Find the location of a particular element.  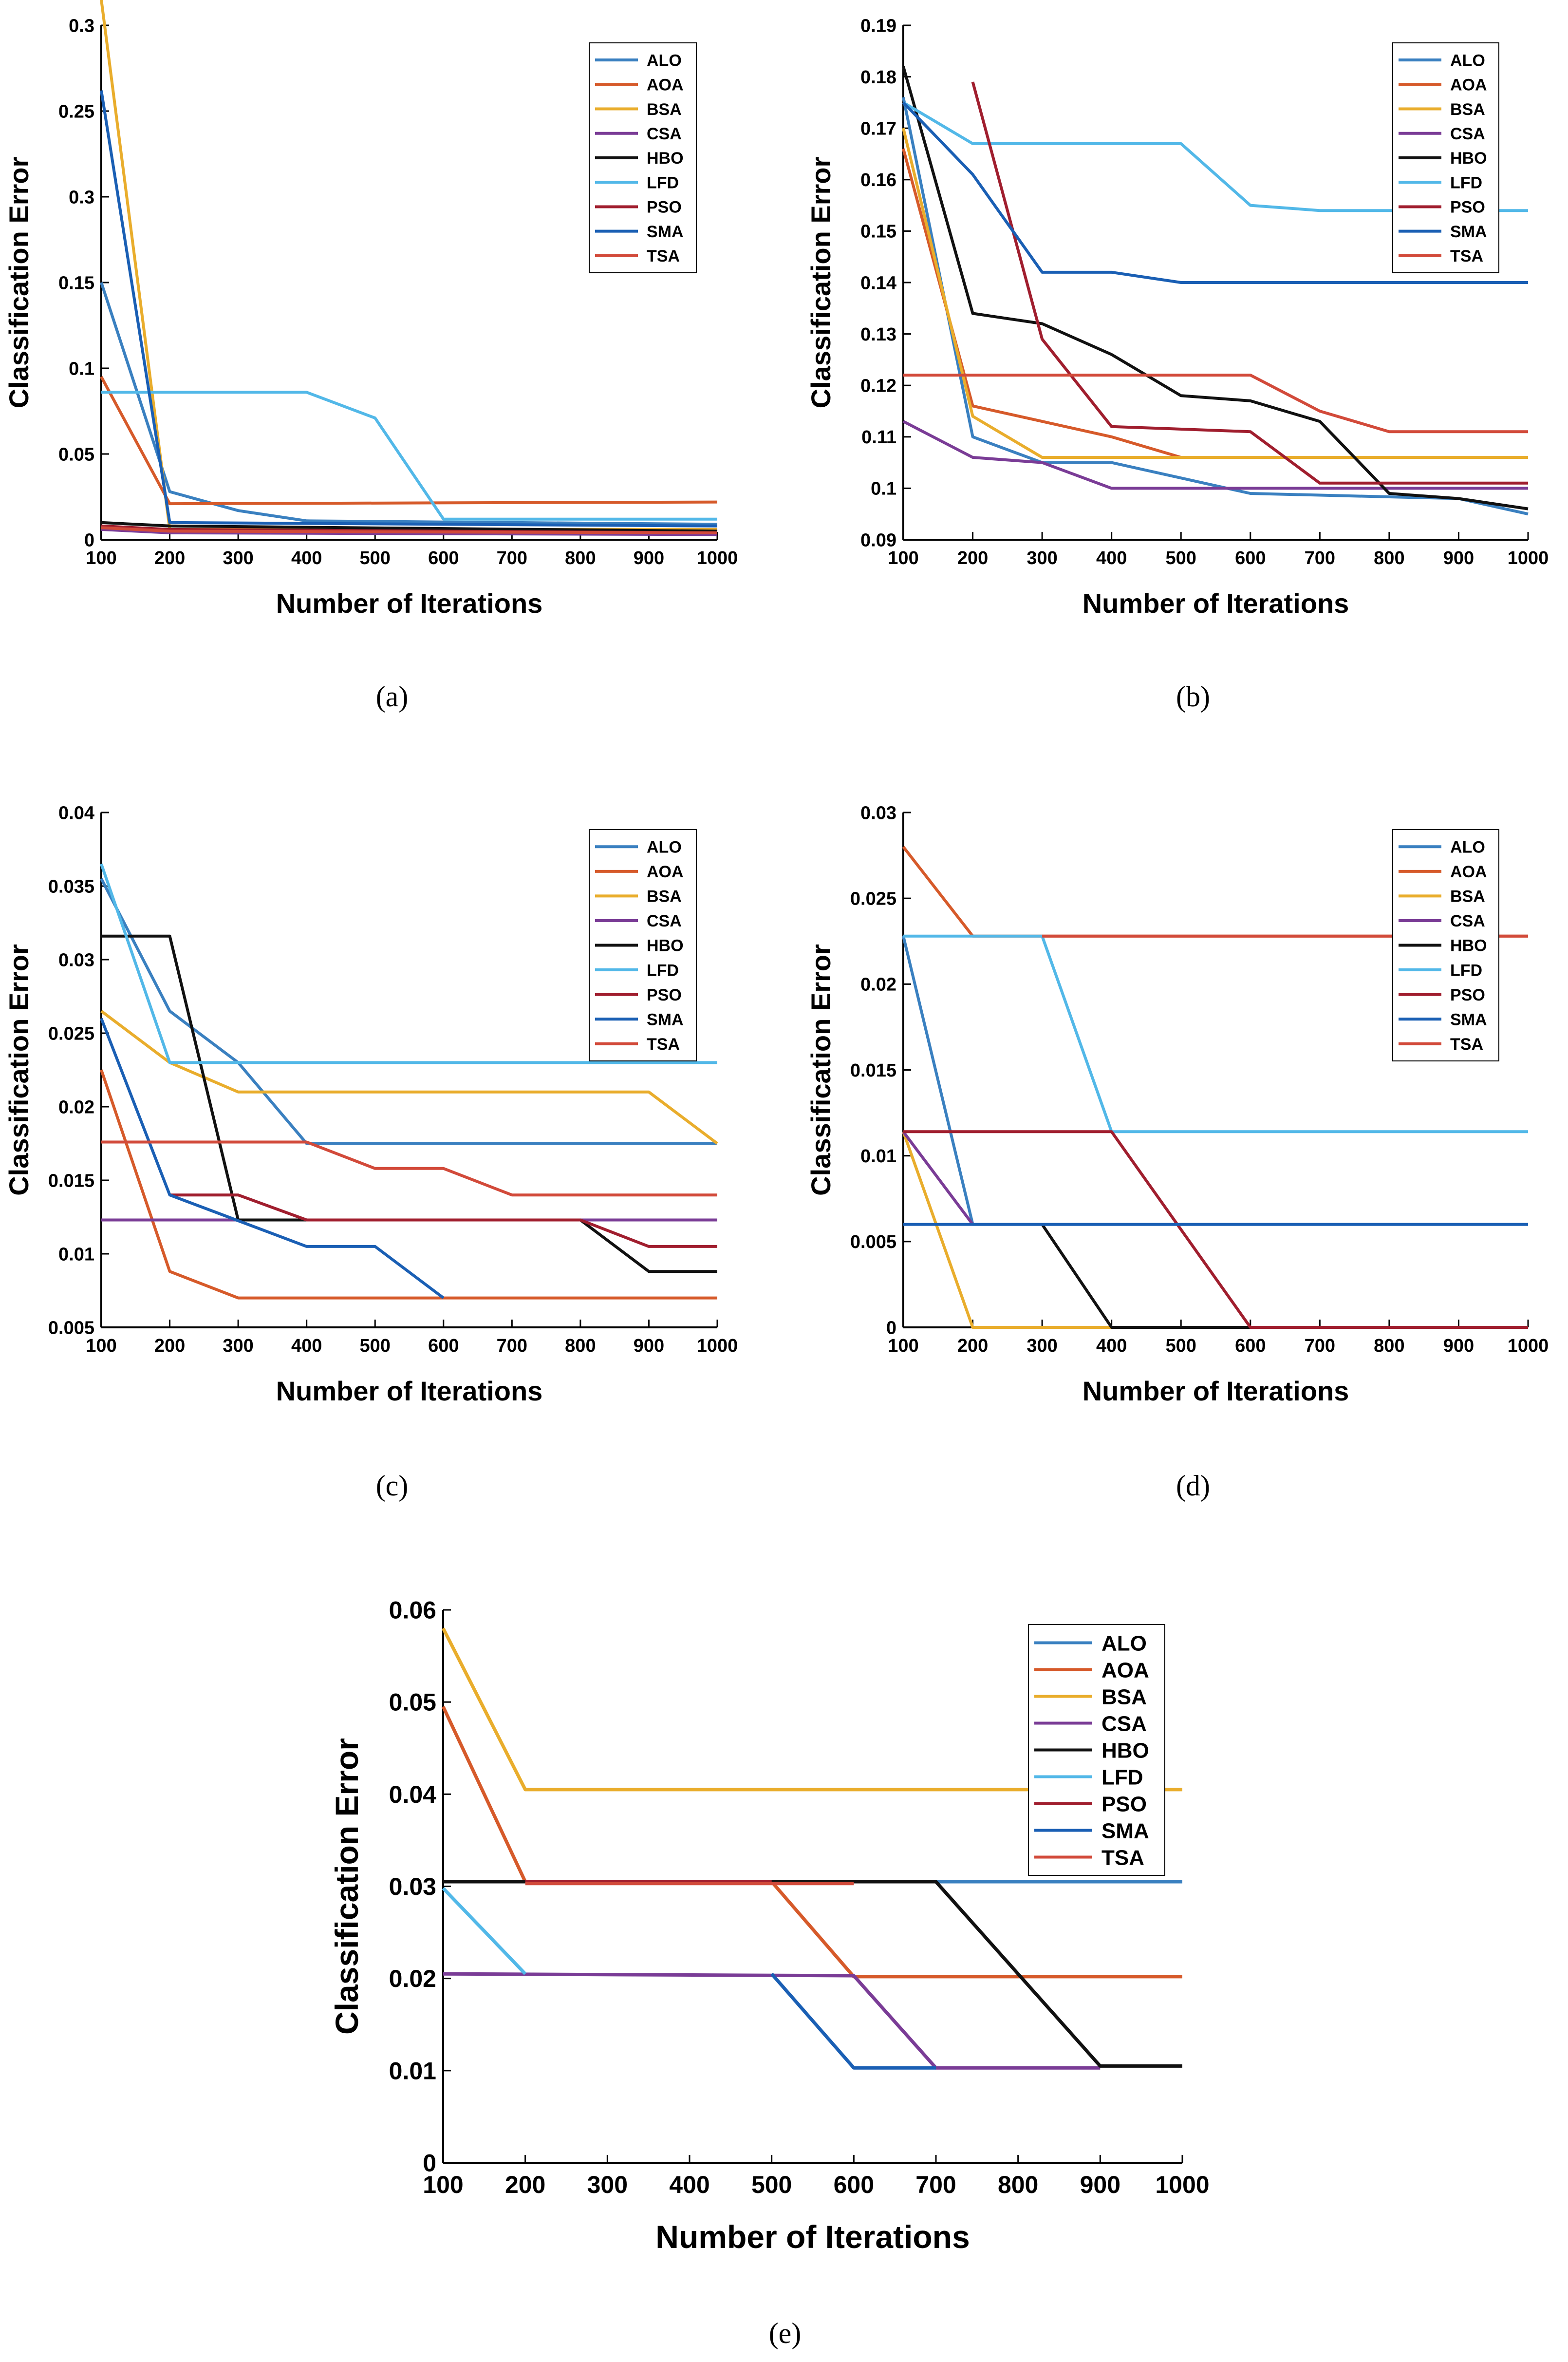

y-tick-label: 0.15 is located at coordinates (76, 283).